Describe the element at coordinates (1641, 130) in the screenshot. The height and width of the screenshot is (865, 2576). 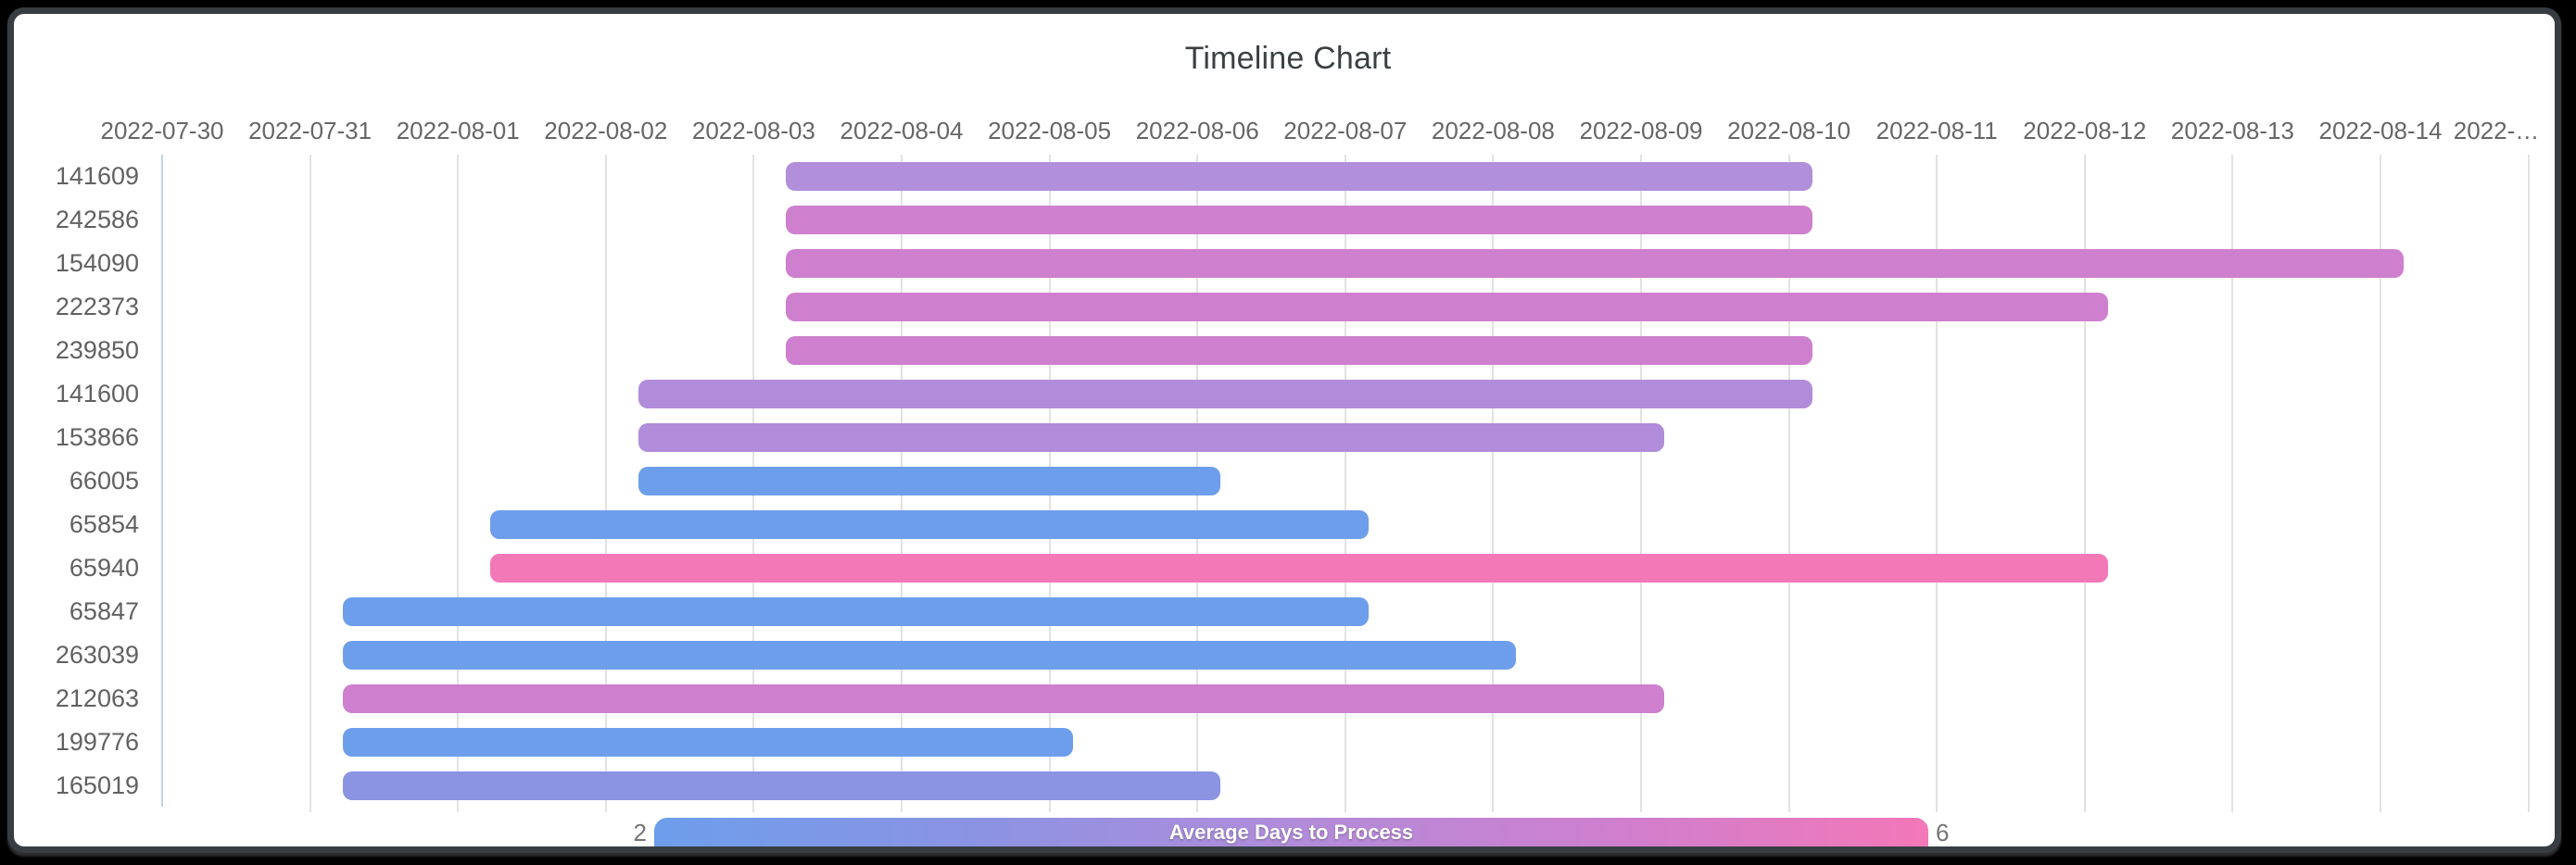
I see `x-axis-label: 2022-08-09` at that location.